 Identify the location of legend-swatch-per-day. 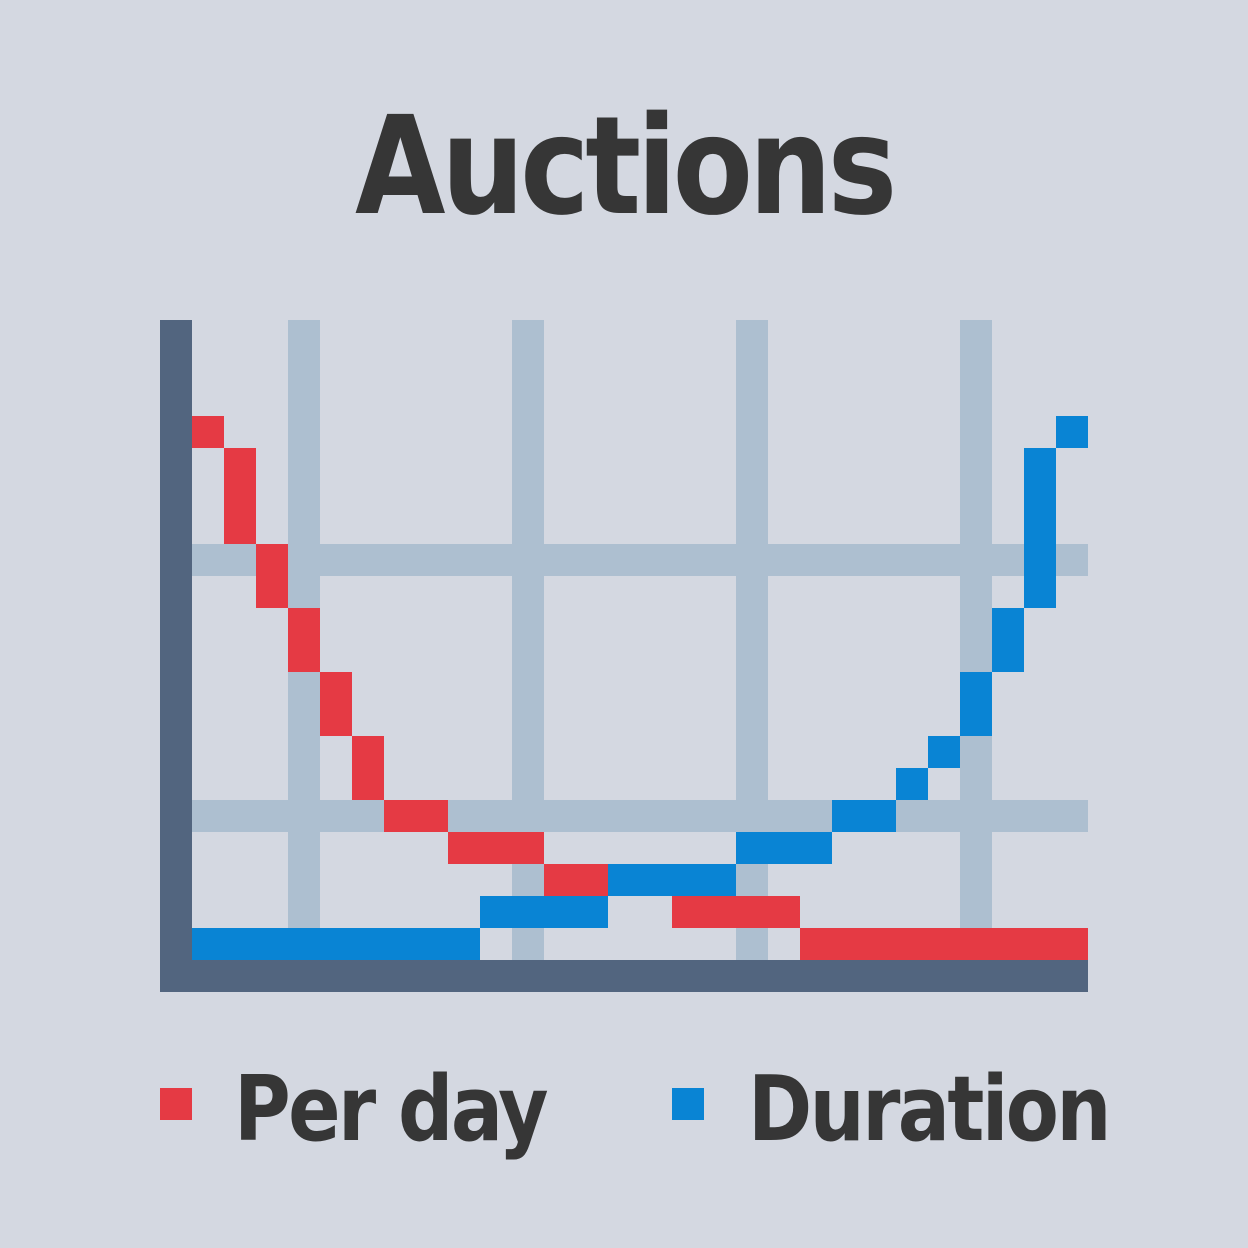
(176, 1104).